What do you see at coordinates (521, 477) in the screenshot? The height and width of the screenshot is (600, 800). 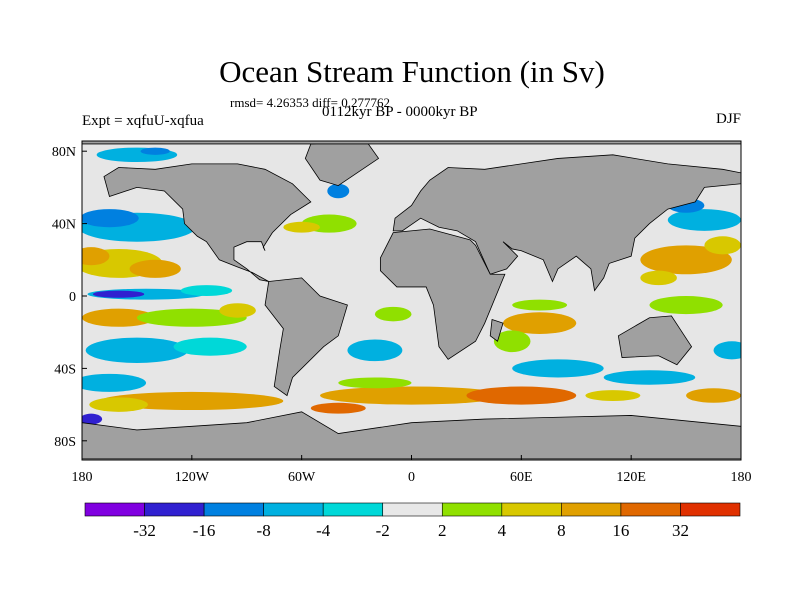 I see `x-tick-label: 60E` at bounding box center [521, 477].